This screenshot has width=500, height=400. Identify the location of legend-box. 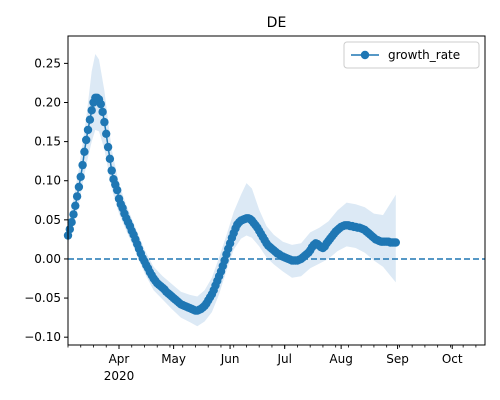
(411, 55).